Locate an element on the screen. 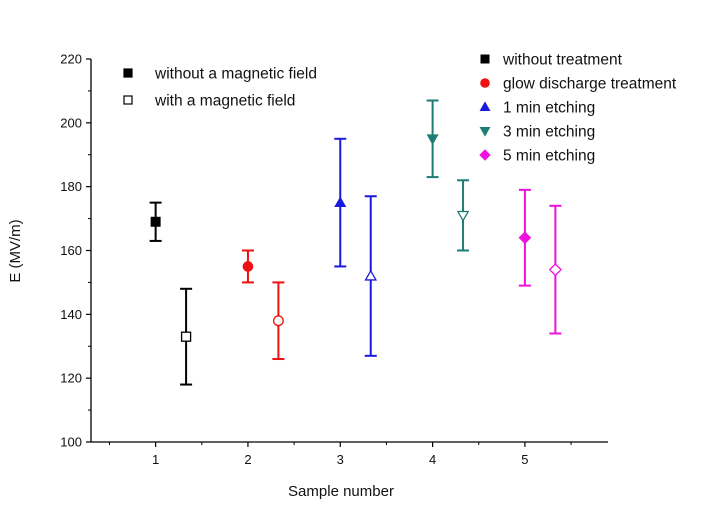 This screenshot has height=506, width=717. x-tick-label: 2 is located at coordinates (247, 459).